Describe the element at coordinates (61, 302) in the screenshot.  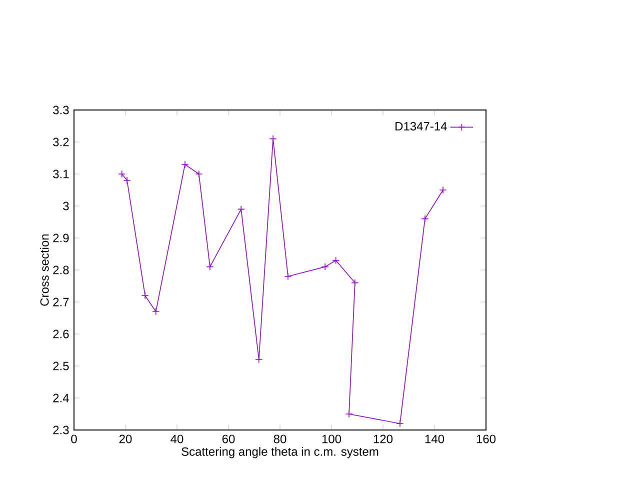
I see `y-tick-label: 2.7` at that location.